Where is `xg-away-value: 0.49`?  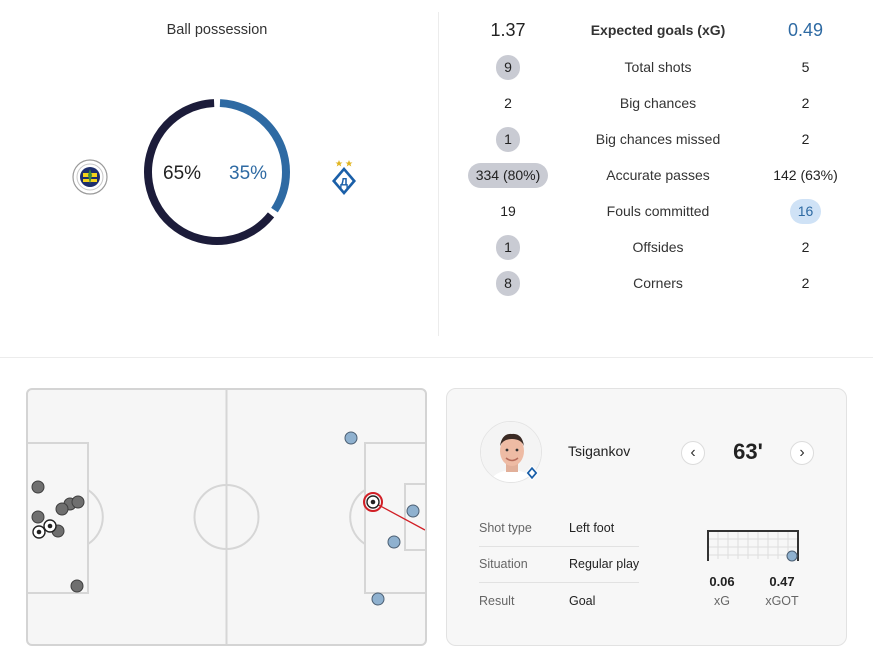 xg-away-value: 0.49 is located at coordinates (805, 29).